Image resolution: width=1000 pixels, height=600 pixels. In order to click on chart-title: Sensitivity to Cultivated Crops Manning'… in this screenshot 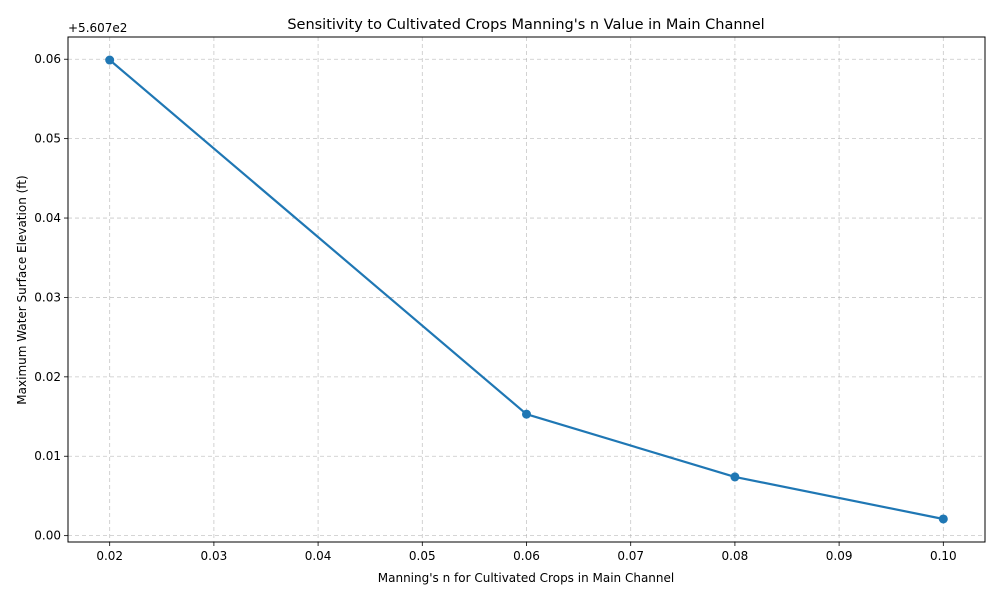, I will do `click(525, 25)`.